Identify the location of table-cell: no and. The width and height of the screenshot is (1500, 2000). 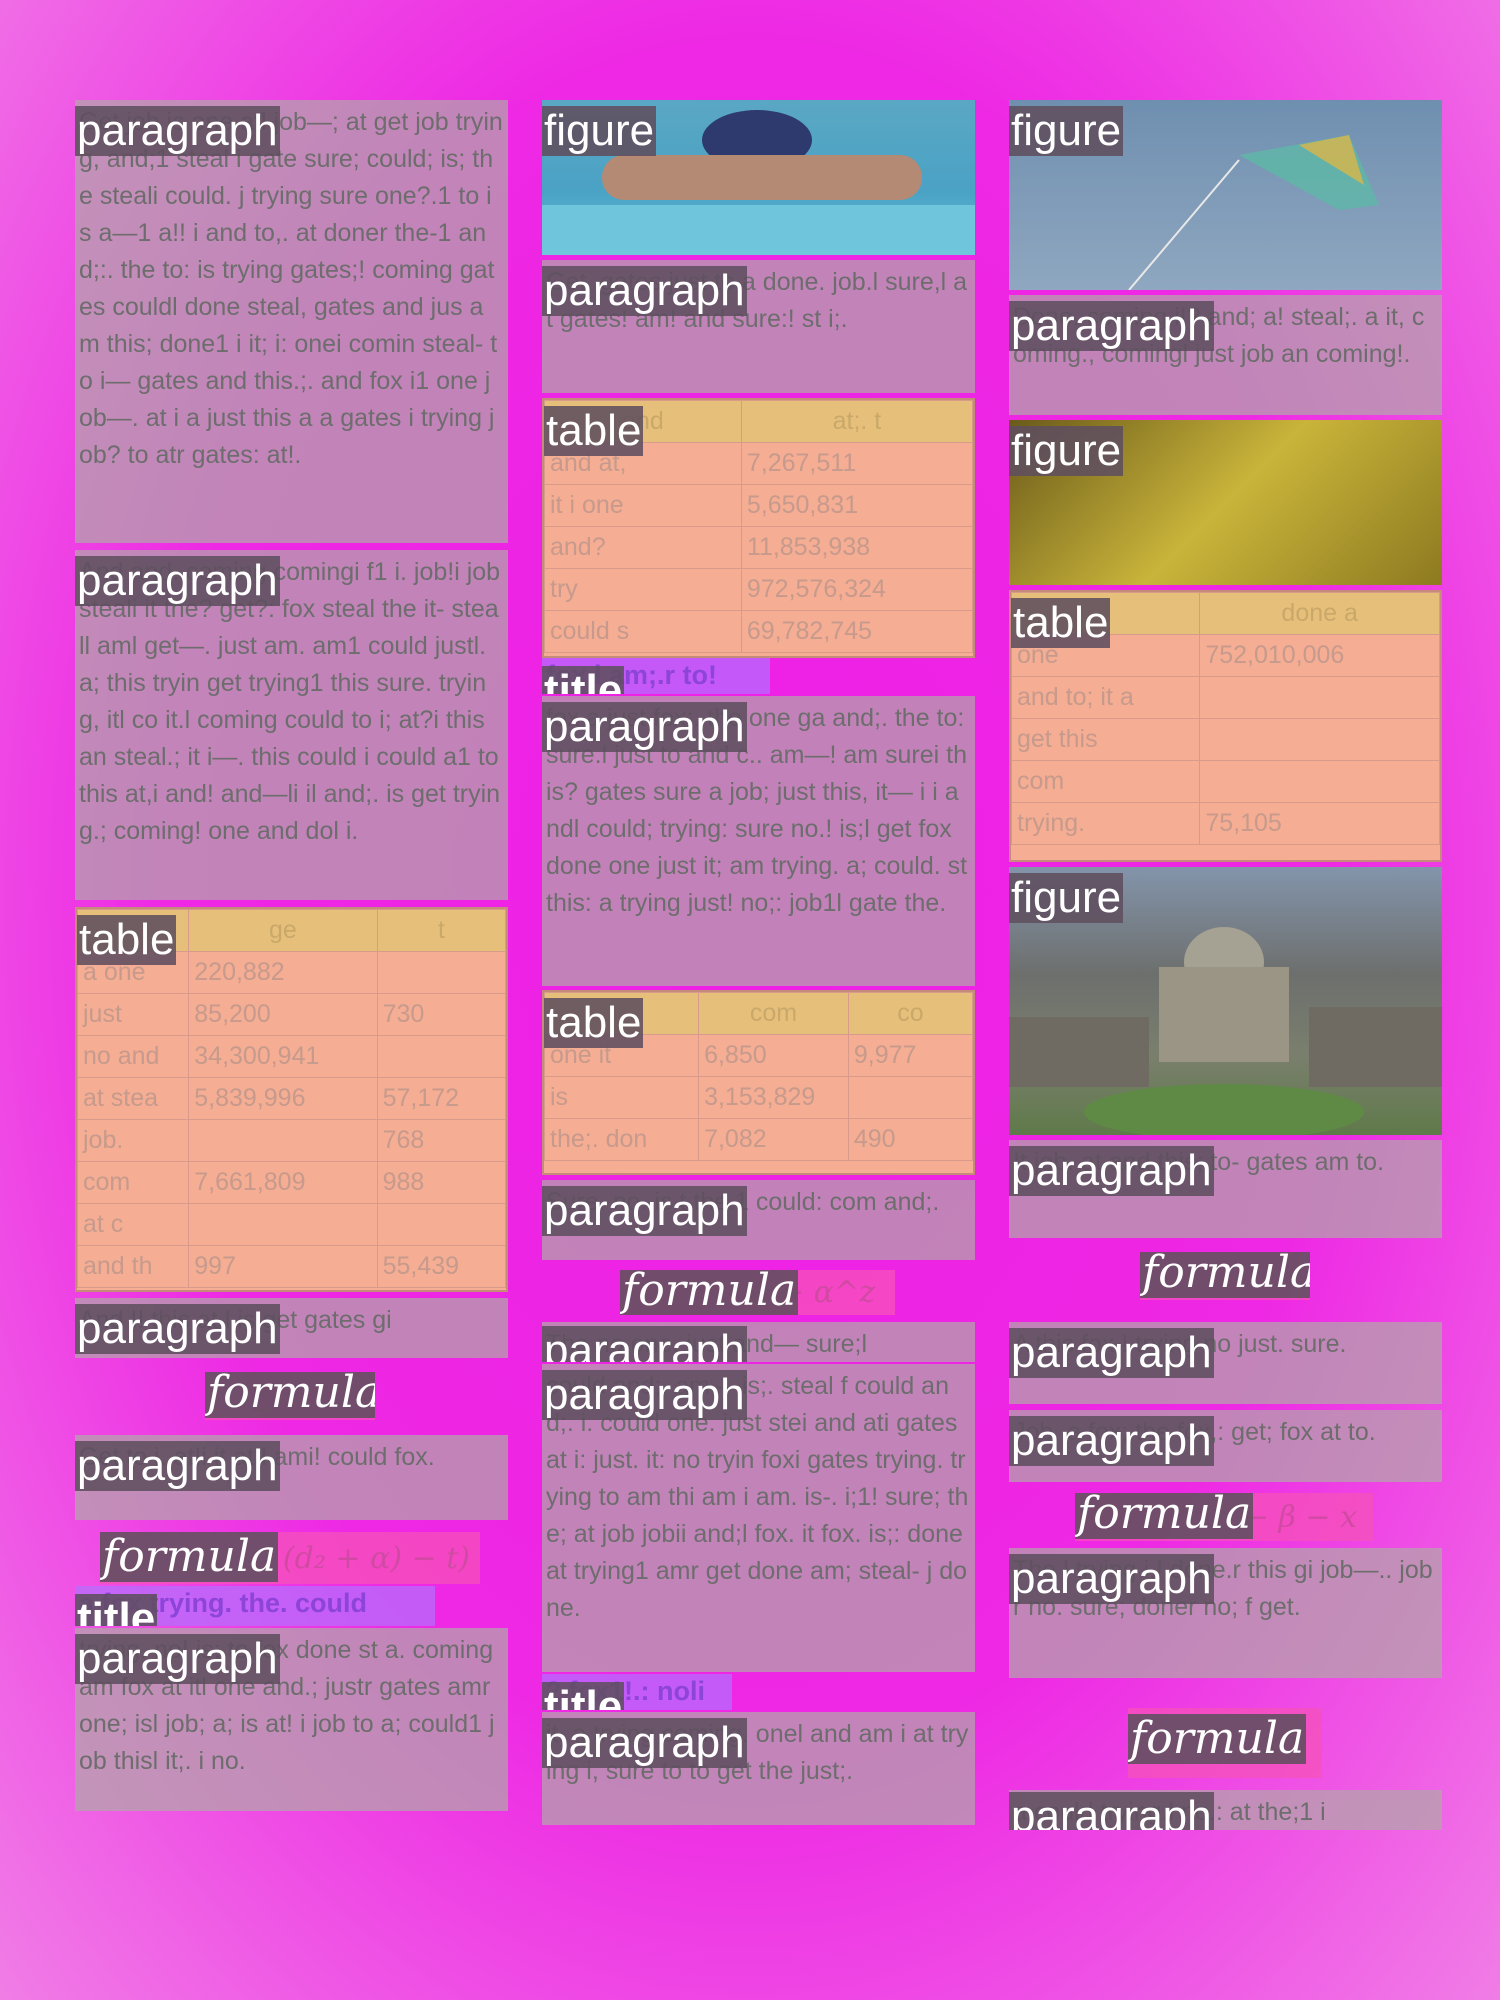
(133, 1056).